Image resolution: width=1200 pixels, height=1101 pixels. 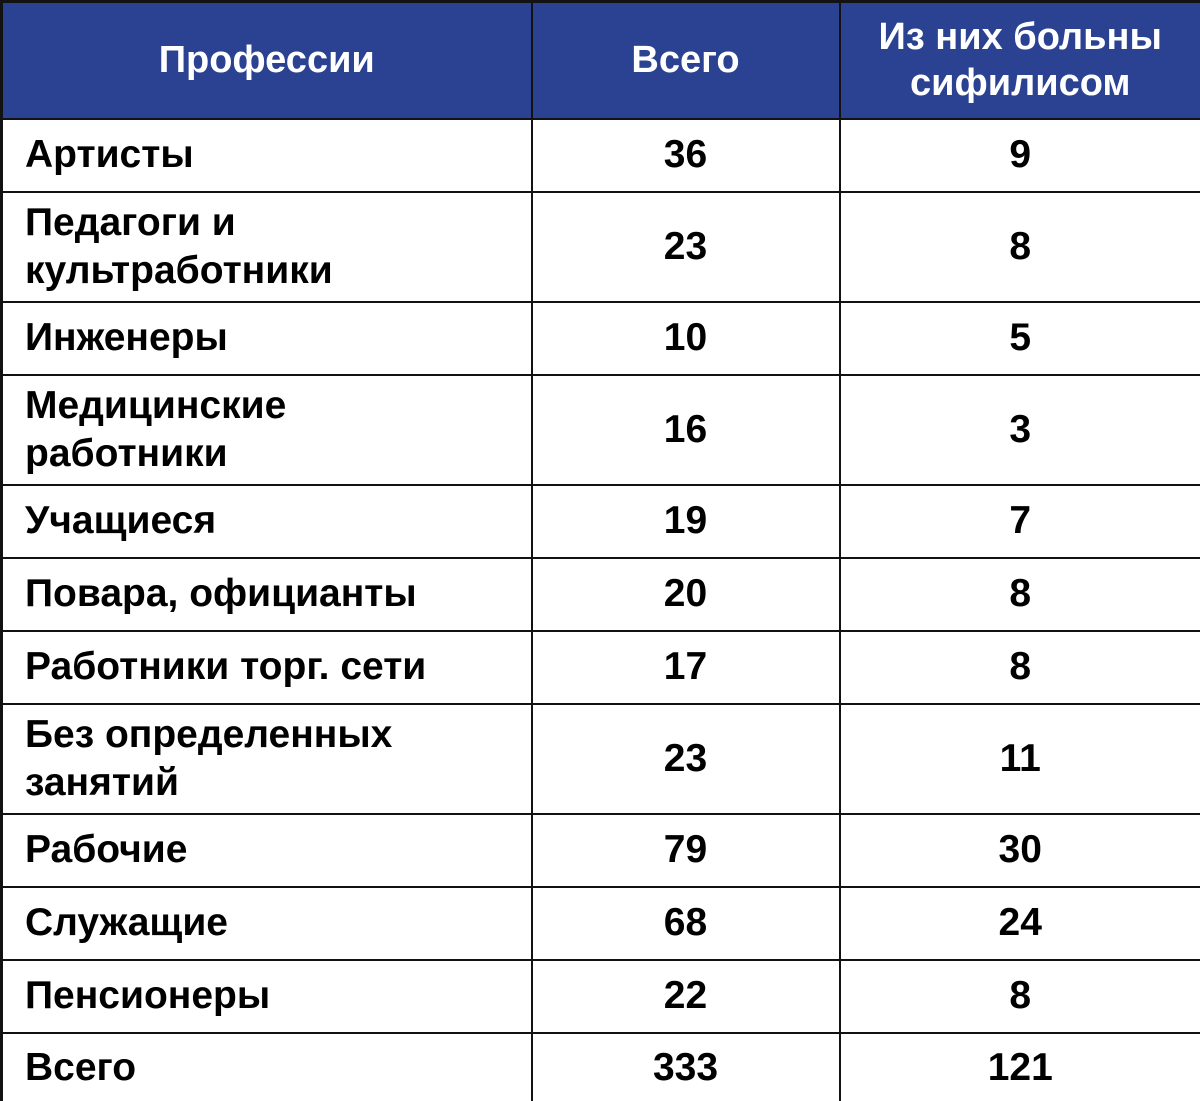 I want to click on sick-cell: 5, so click(x=1019, y=338).